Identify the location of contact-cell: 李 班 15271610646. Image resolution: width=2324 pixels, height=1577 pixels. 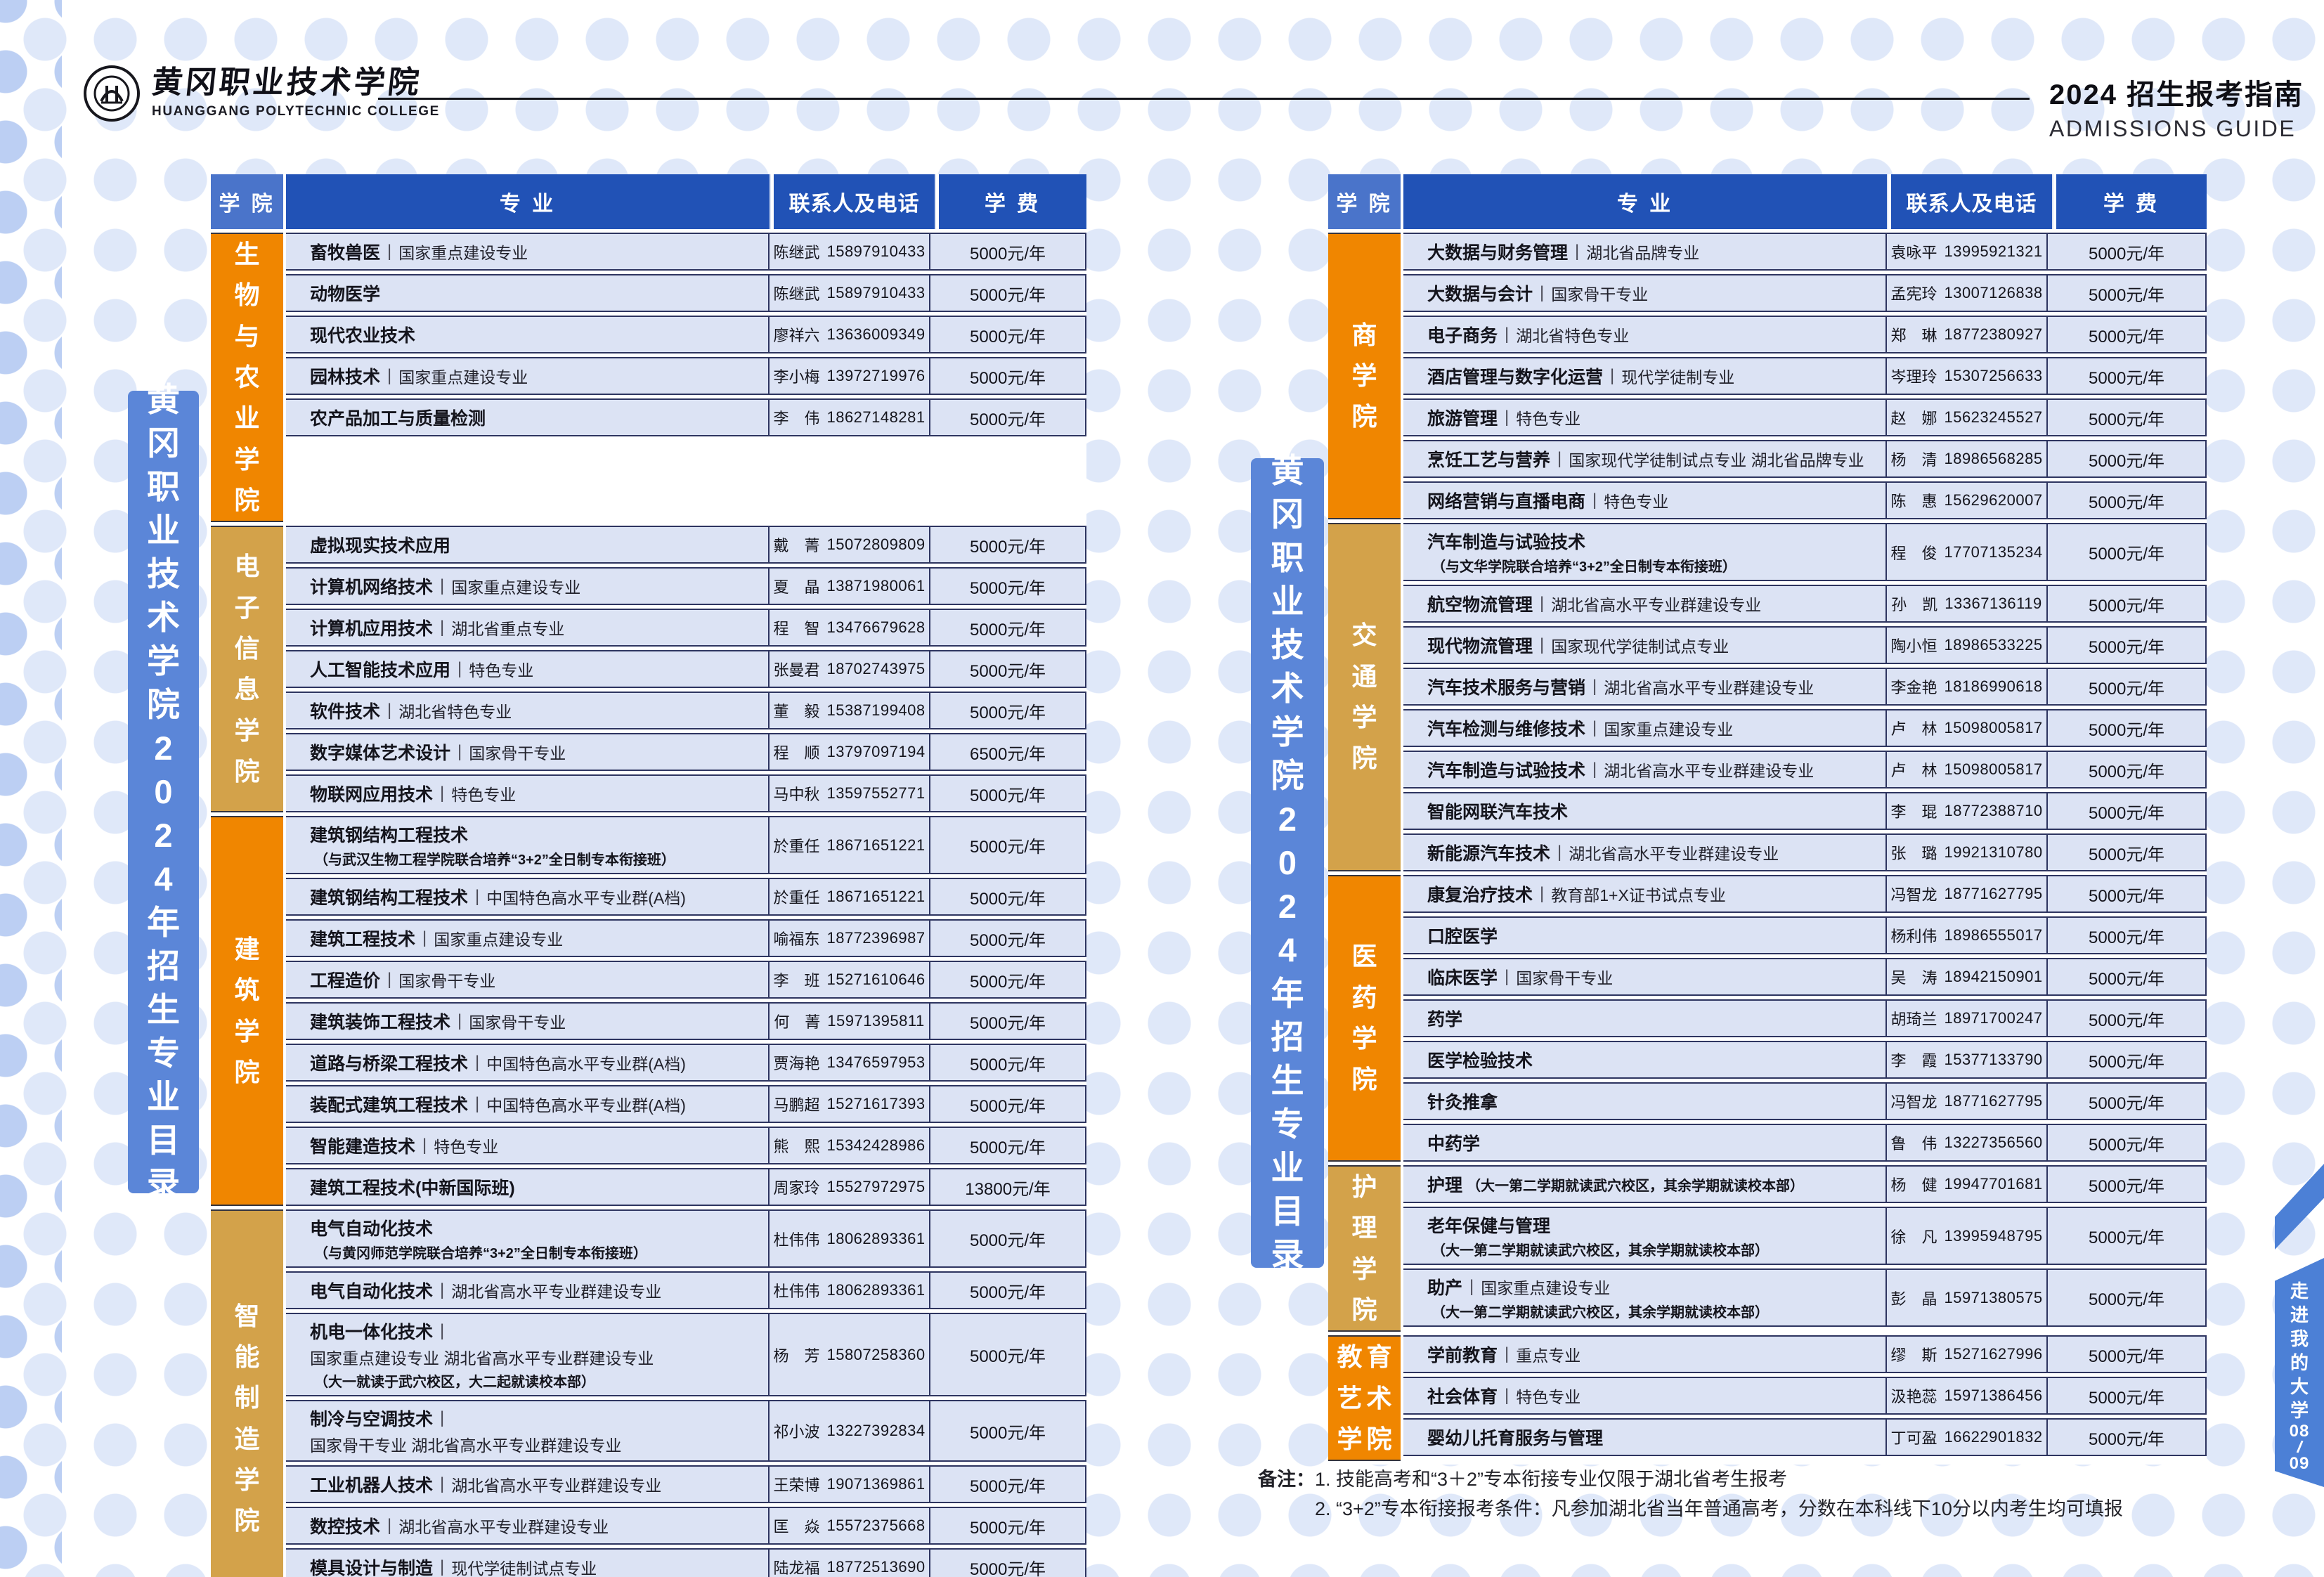
(850, 980).